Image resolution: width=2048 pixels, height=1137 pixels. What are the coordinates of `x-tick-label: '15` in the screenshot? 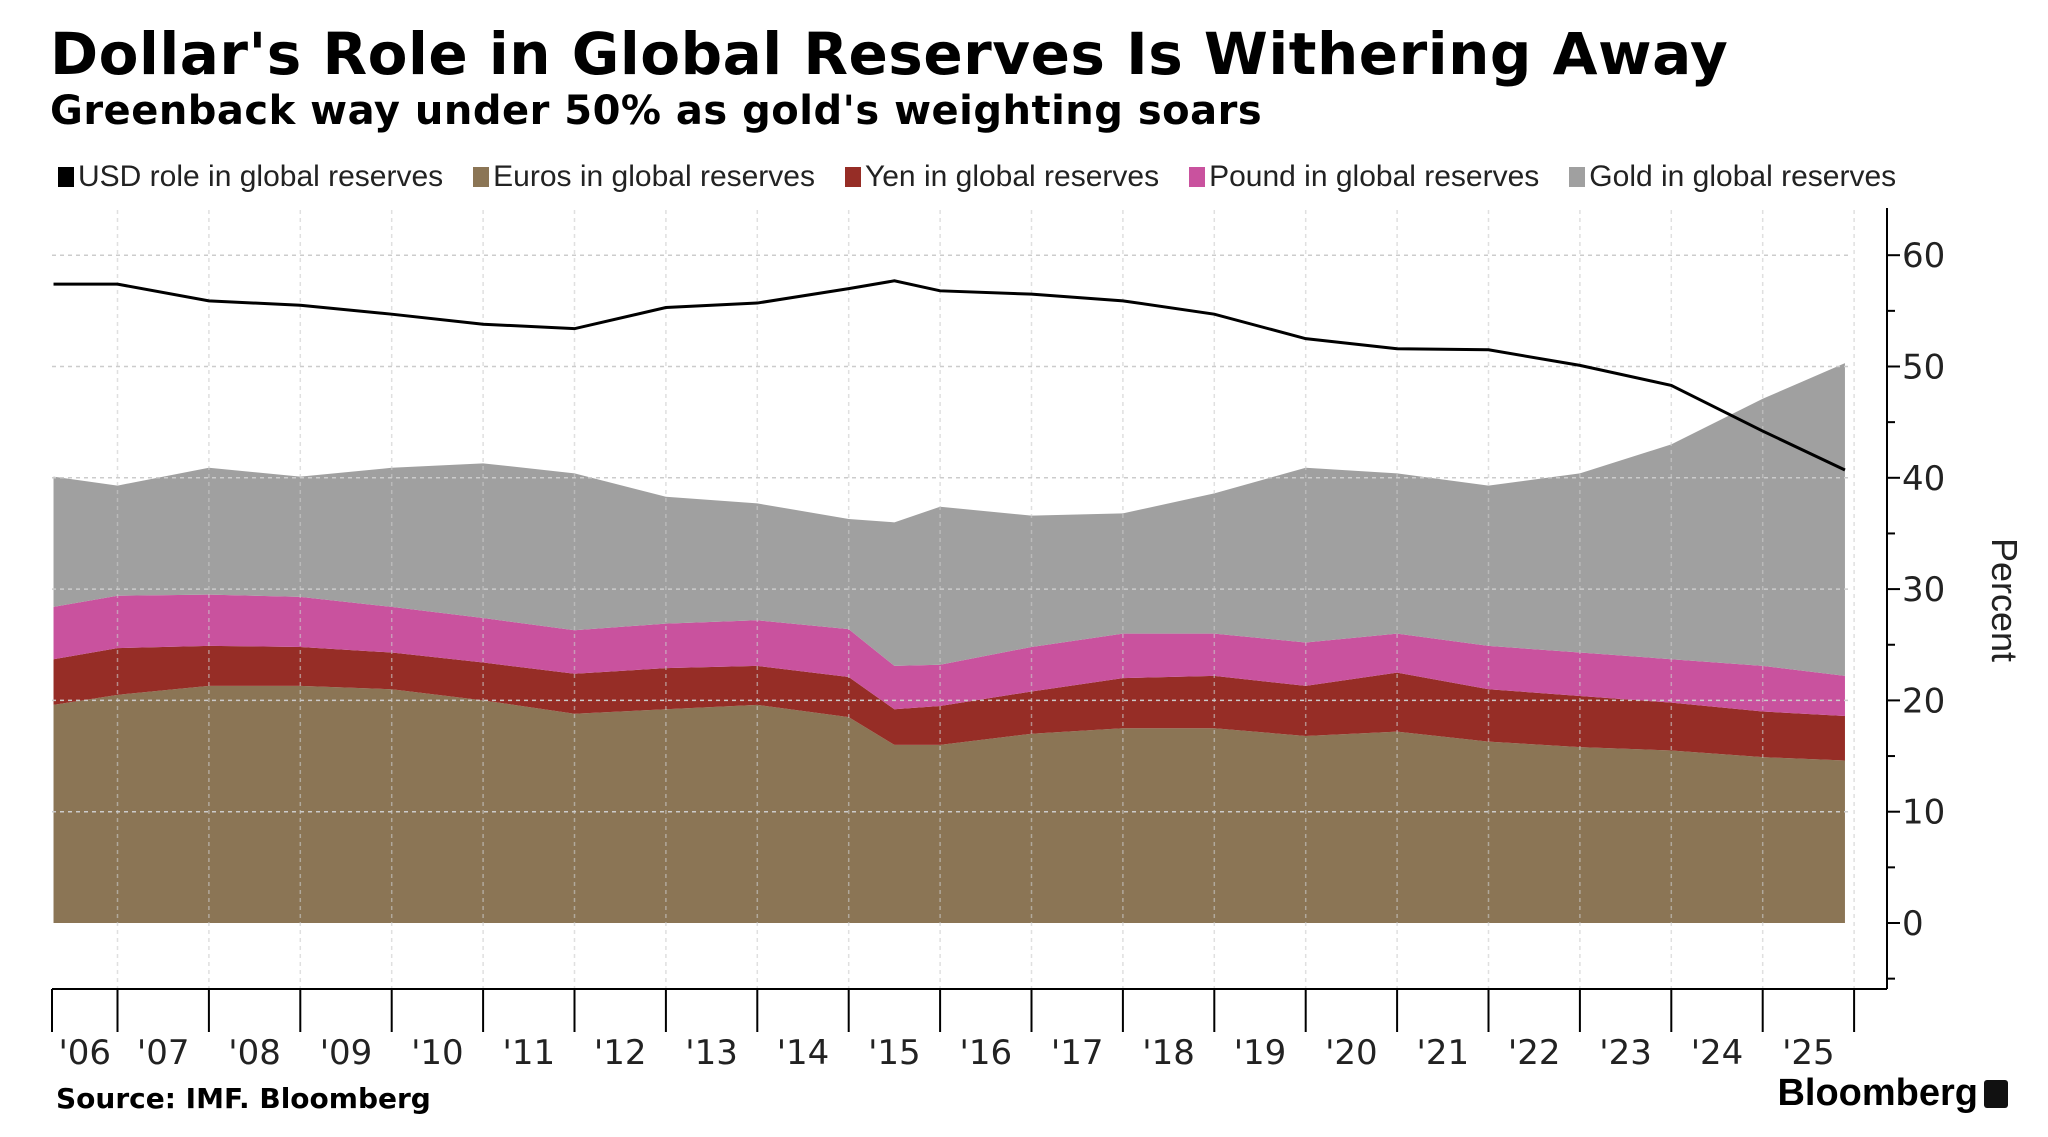 It's located at (894, 1053).